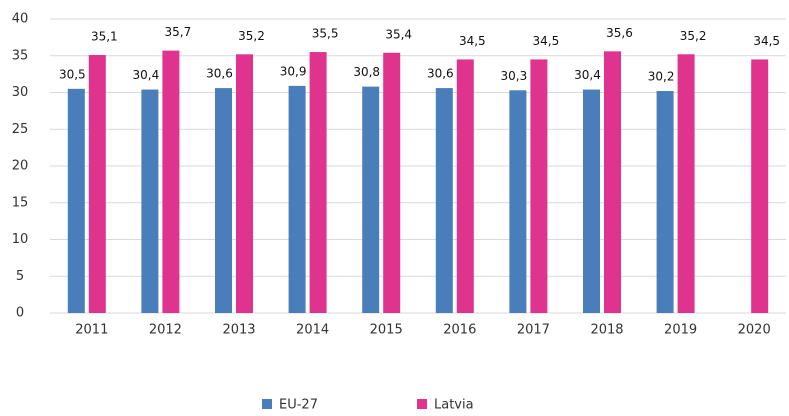  What do you see at coordinates (366, 72) in the screenshot?
I see `value-label: 30,8` at bounding box center [366, 72].